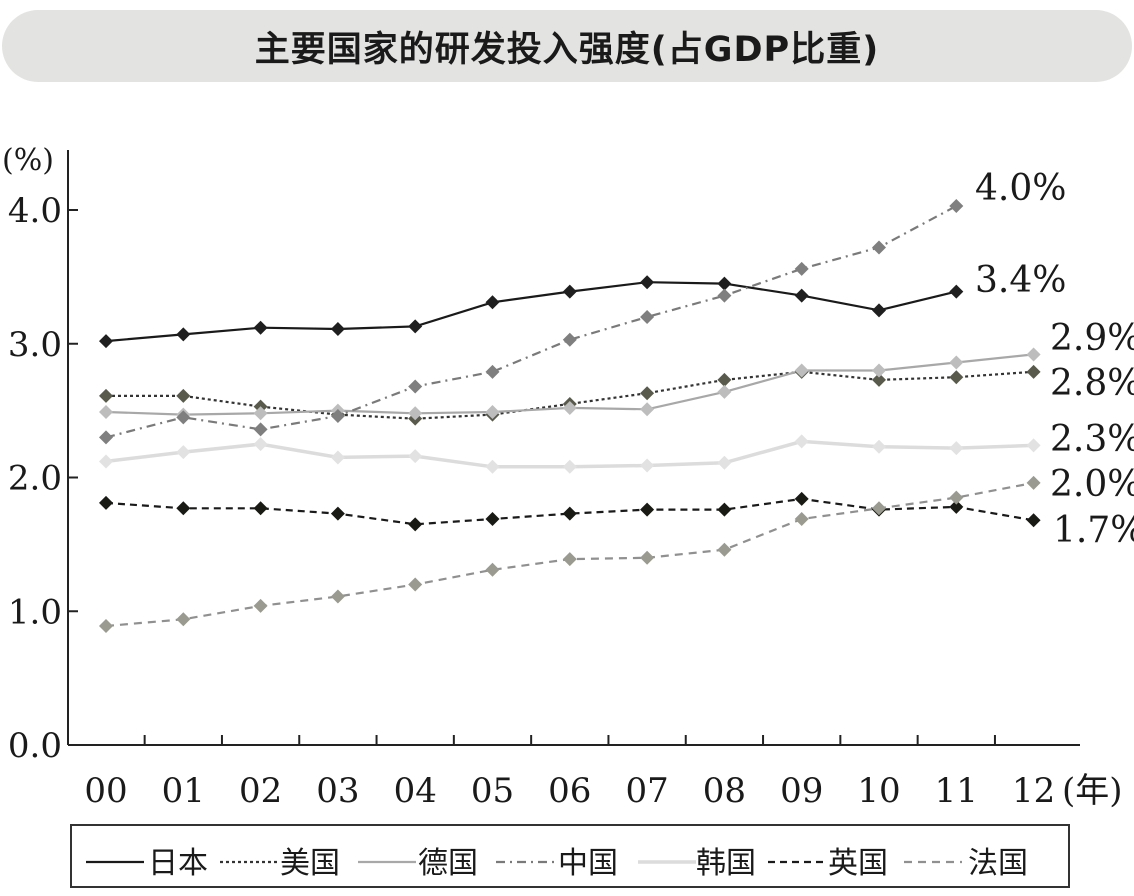  Describe the element at coordinates (1092, 791) in the screenshot. I see `x-axis-unit-label: (年)` at that location.